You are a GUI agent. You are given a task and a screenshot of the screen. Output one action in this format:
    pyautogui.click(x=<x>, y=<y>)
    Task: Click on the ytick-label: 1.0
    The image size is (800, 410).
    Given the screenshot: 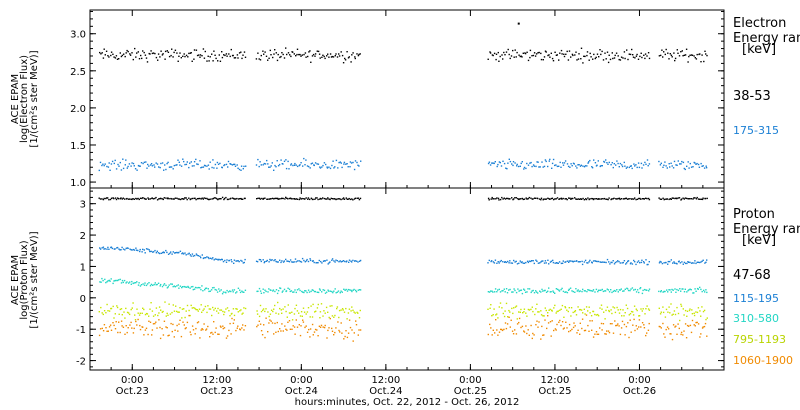 What is the action you would take?
    pyautogui.click(x=78, y=183)
    